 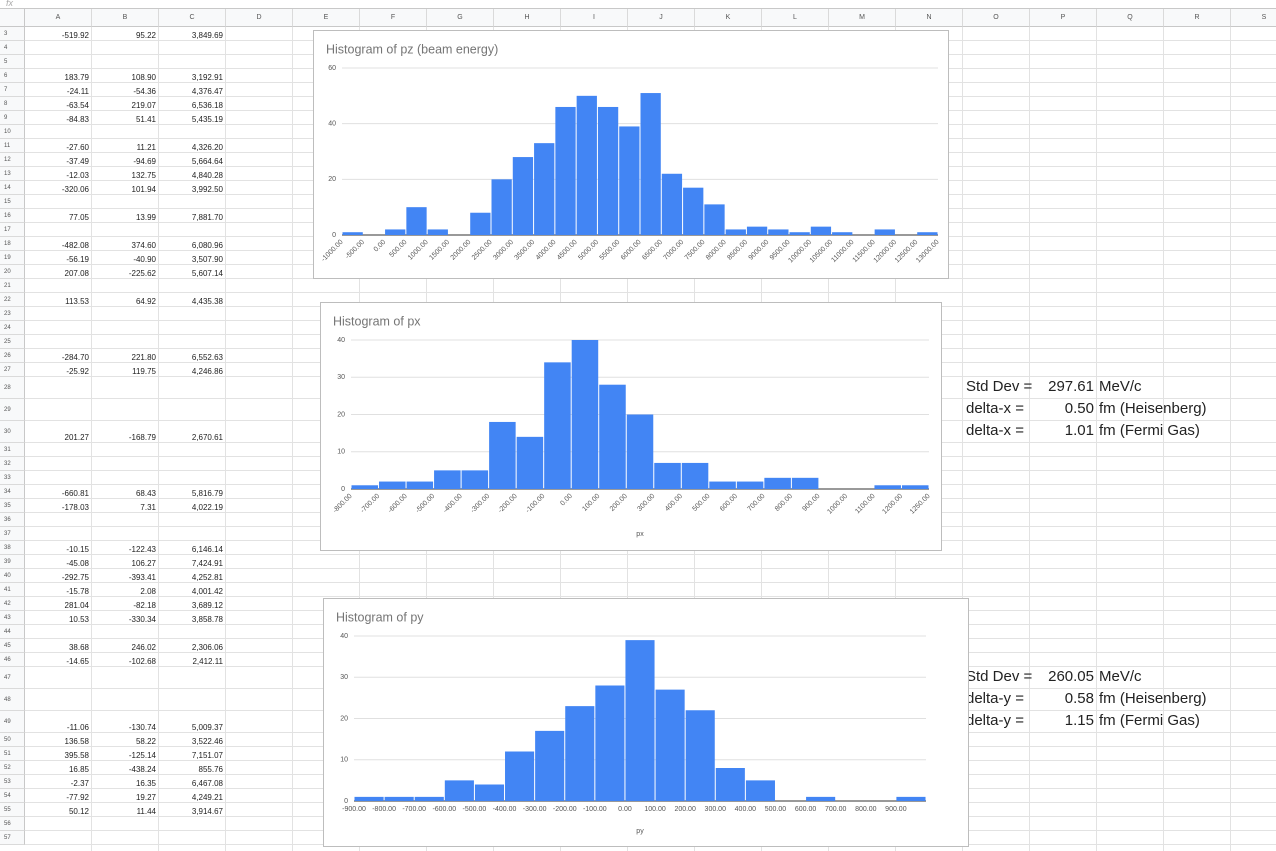 I want to click on row-header: 32, so click(x=12, y=464).